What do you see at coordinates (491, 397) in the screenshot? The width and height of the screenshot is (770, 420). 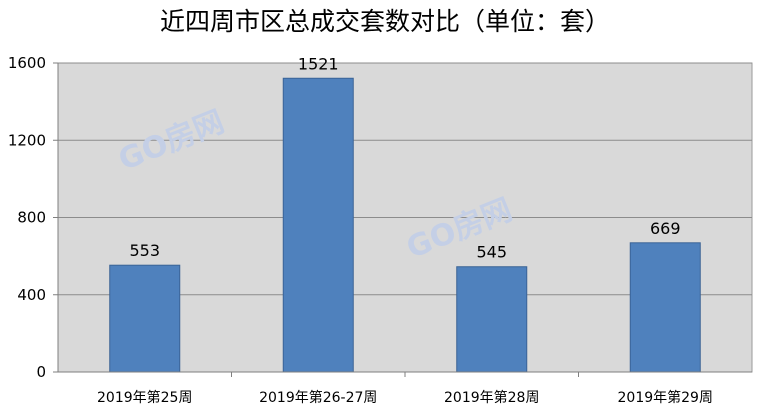 I see `x-tick-label: 2019年第28周` at bounding box center [491, 397].